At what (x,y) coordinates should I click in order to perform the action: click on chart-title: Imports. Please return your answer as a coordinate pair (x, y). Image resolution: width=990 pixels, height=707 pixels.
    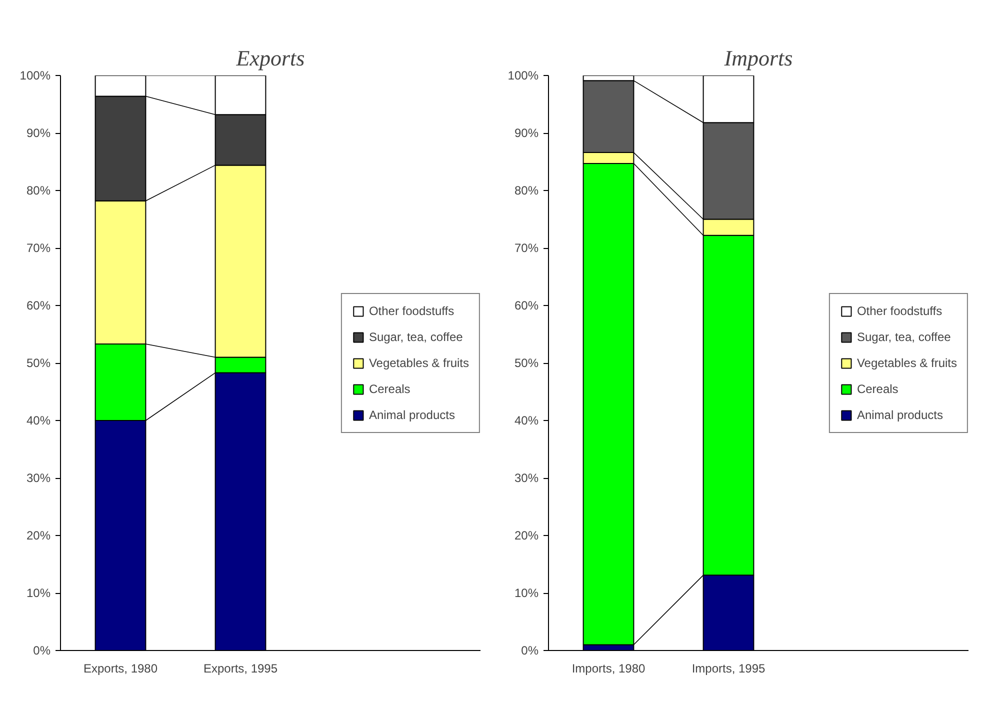
    Looking at the image, I should click on (758, 58).